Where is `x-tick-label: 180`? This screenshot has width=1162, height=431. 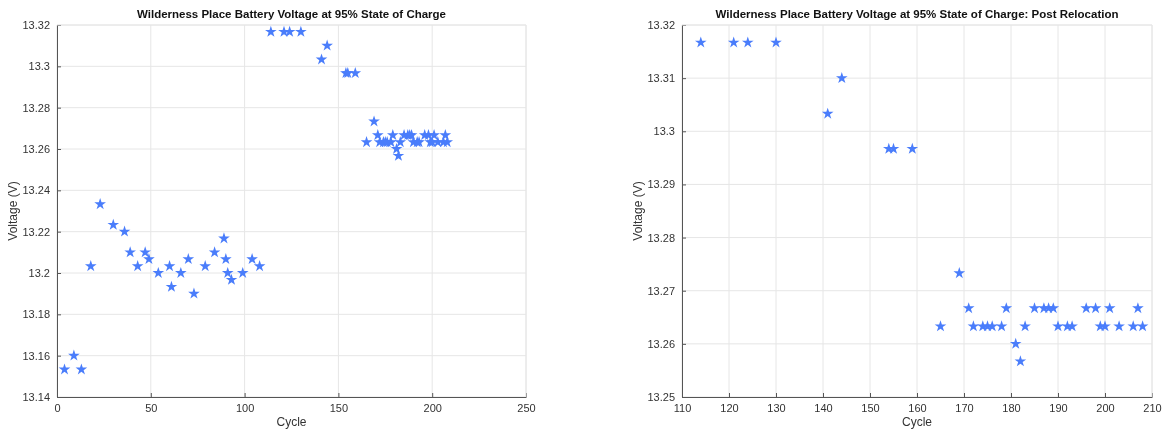
x-tick-label: 180 is located at coordinates (1011, 407).